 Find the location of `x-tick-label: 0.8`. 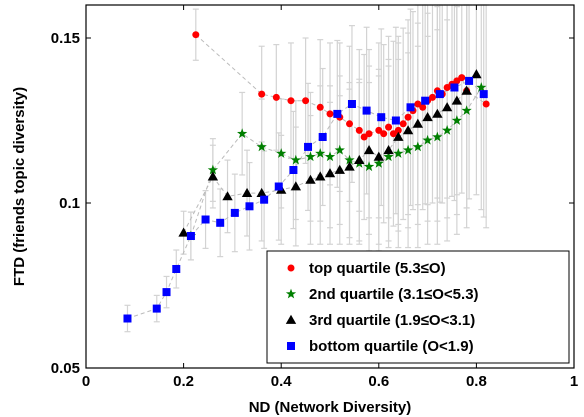

x-tick-label: 0.8 is located at coordinates (476, 381).